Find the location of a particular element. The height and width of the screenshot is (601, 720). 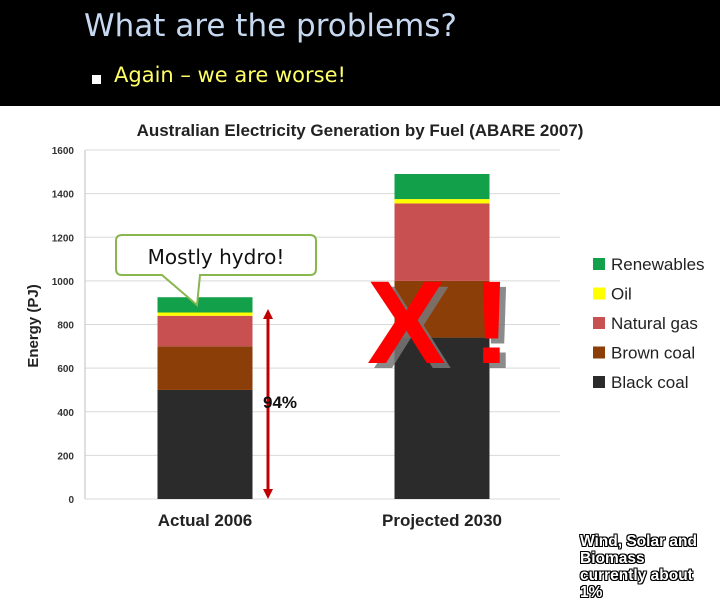

y-tick-label: 1600 is located at coordinates (63, 151).